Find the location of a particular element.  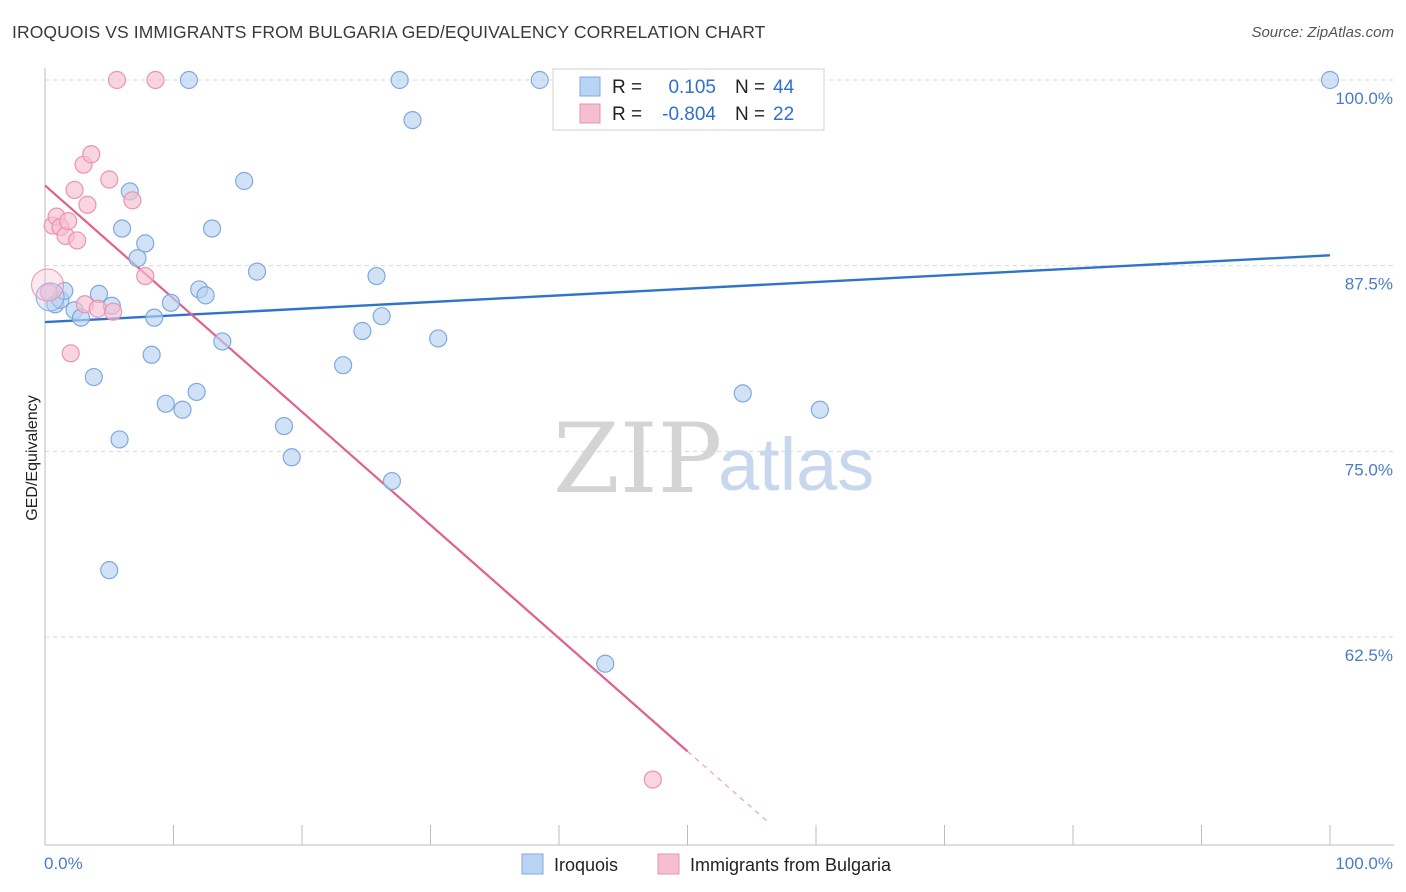

x-tick-label-max: 100.0% is located at coordinates (1364, 863).